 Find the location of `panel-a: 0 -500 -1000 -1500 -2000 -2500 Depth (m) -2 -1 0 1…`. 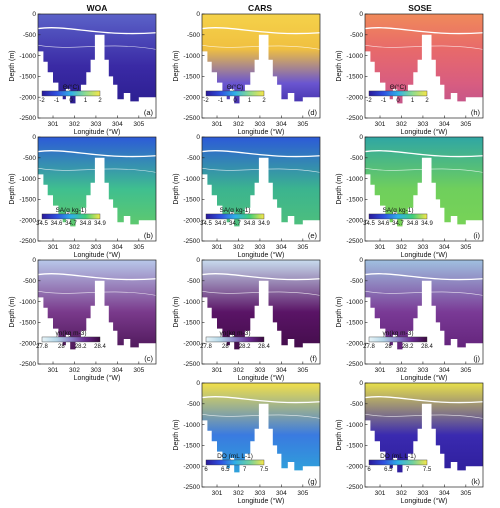

panel-a: 0 -500 -1000 -1500 -2000 -2500 Depth (m) -2 -1 0 1… is located at coordinates (83, 73).